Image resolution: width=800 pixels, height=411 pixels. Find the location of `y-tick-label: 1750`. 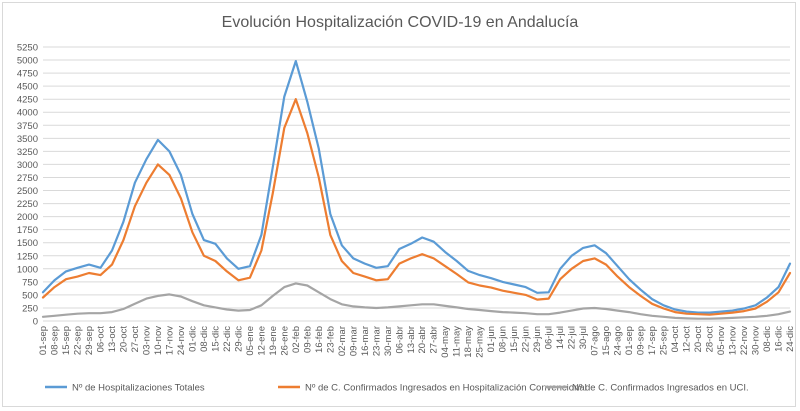

y-tick-label: 1750 is located at coordinates (27, 230).